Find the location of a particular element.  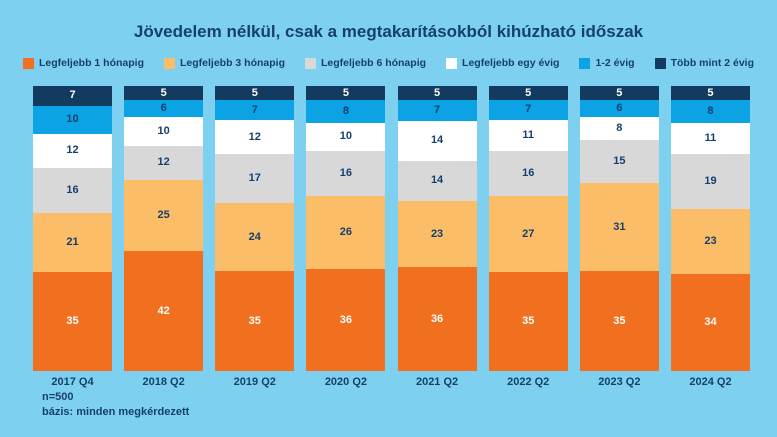

bar-stack: 5 8 10 16 26 36 is located at coordinates (346, 228).